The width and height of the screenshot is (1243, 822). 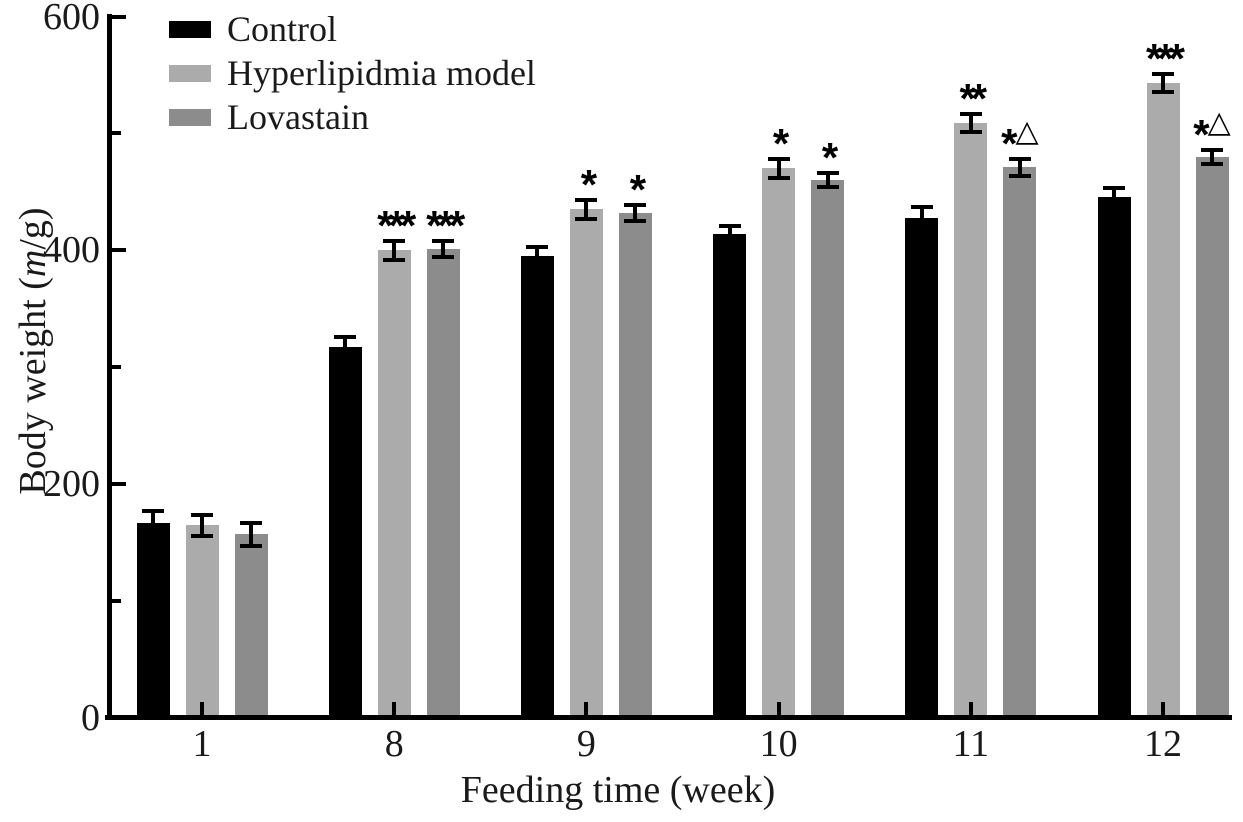 I want to click on sig-marker-hyperlipidmia-model-week-8: ***, so click(x=394, y=223).